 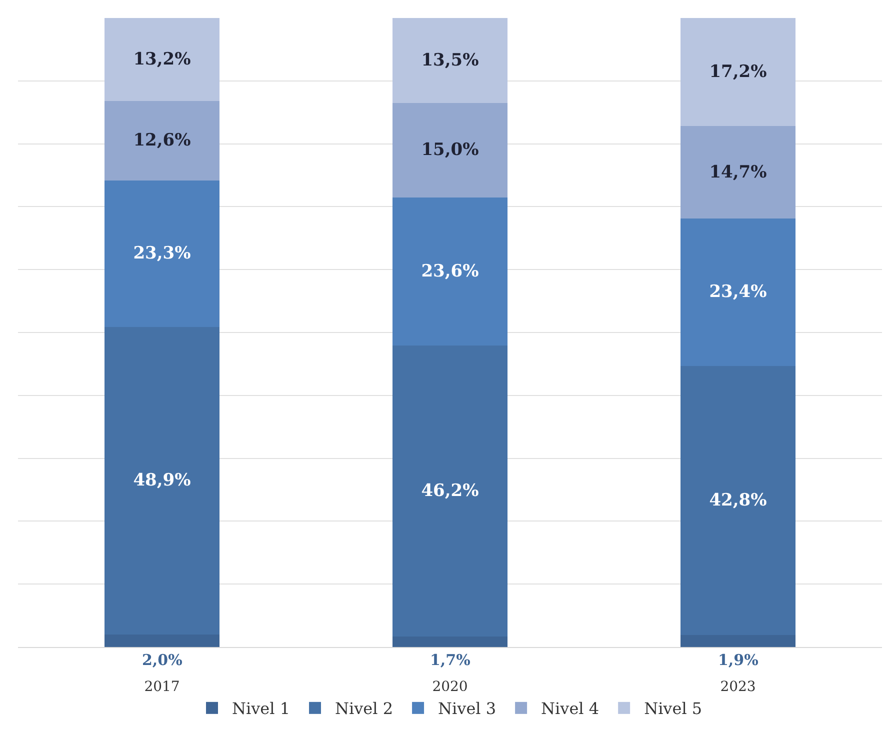 I want to click on x-tick-label: 2020, so click(x=450, y=686).